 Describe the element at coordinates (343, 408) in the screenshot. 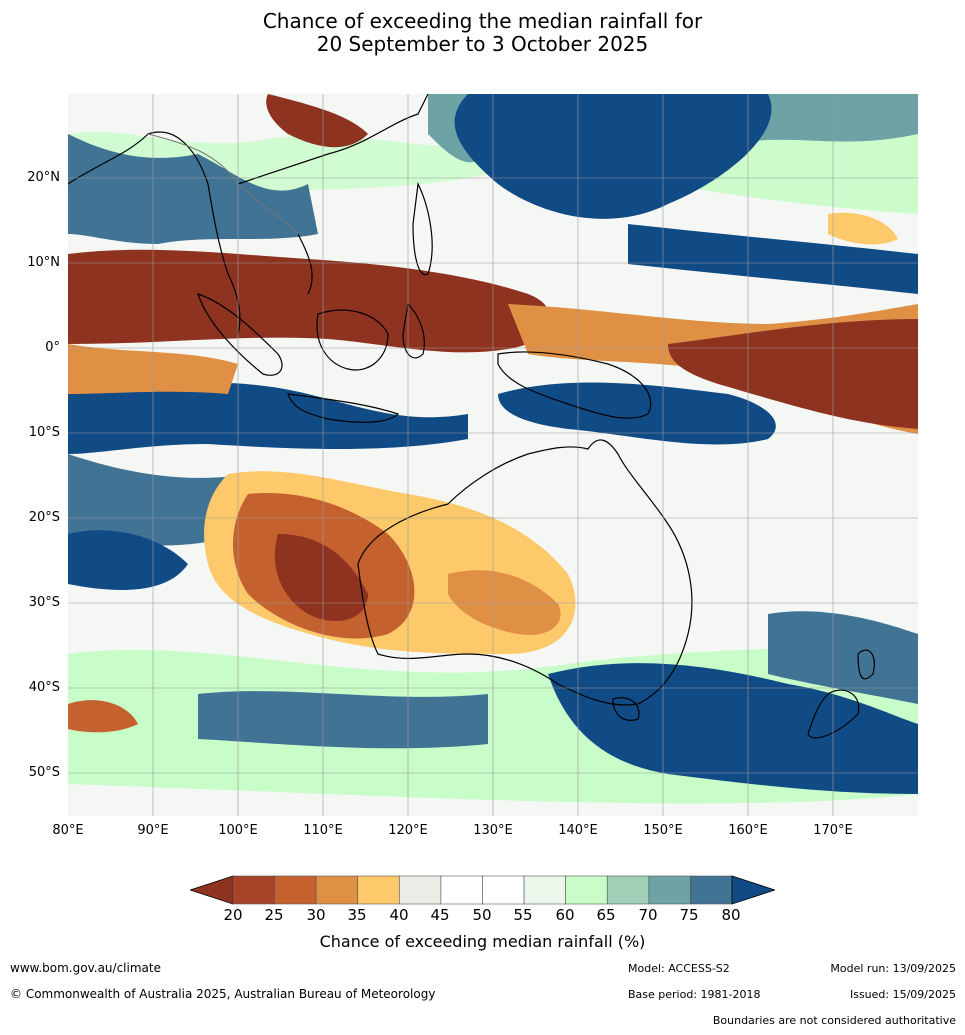

I see `java-coastline` at that location.